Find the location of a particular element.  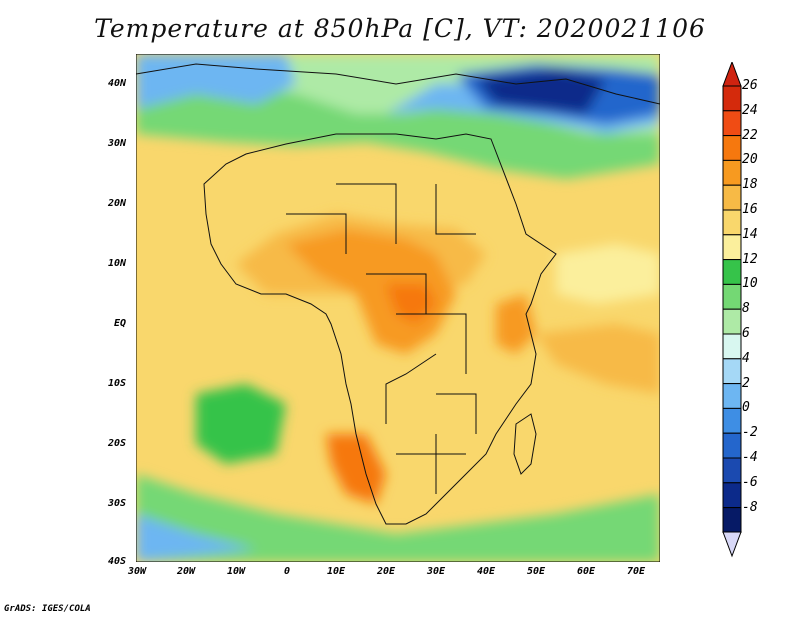

lon-label: 10W is located at coordinates (236, 571).